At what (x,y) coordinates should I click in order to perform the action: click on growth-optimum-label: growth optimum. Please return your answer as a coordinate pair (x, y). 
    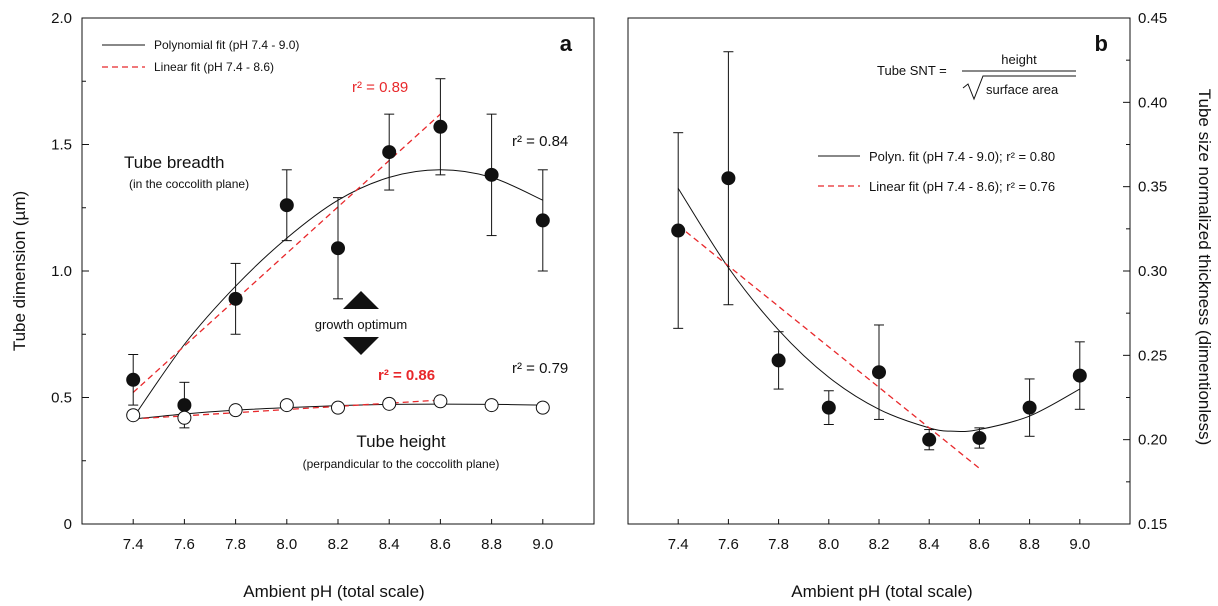
    Looking at the image, I should click on (361, 324).